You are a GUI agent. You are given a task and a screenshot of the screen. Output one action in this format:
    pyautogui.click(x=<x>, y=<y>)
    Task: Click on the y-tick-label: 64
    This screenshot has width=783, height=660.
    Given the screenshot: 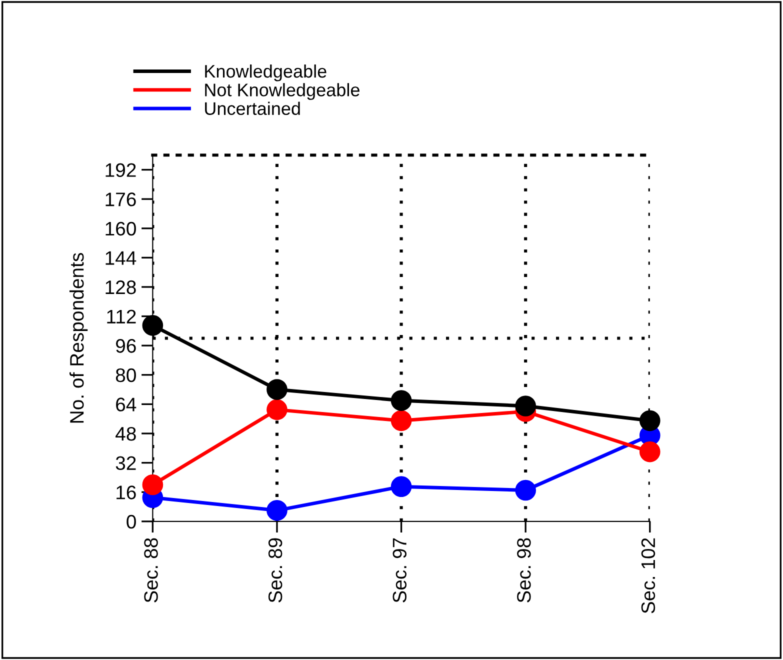 What is the action you would take?
    pyautogui.click(x=126, y=405)
    